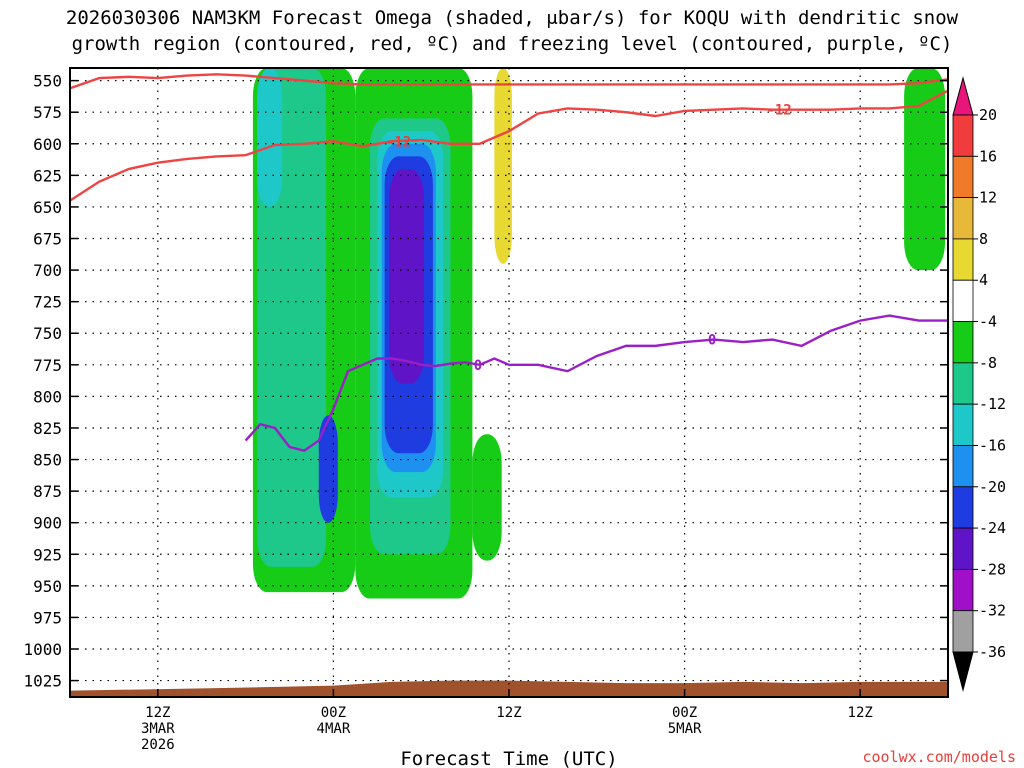 This screenshot has height=768, width=1024. Describe the element at coordinates (47, 491) in the screenshot. I see `y-tick-label: 875` at that location.